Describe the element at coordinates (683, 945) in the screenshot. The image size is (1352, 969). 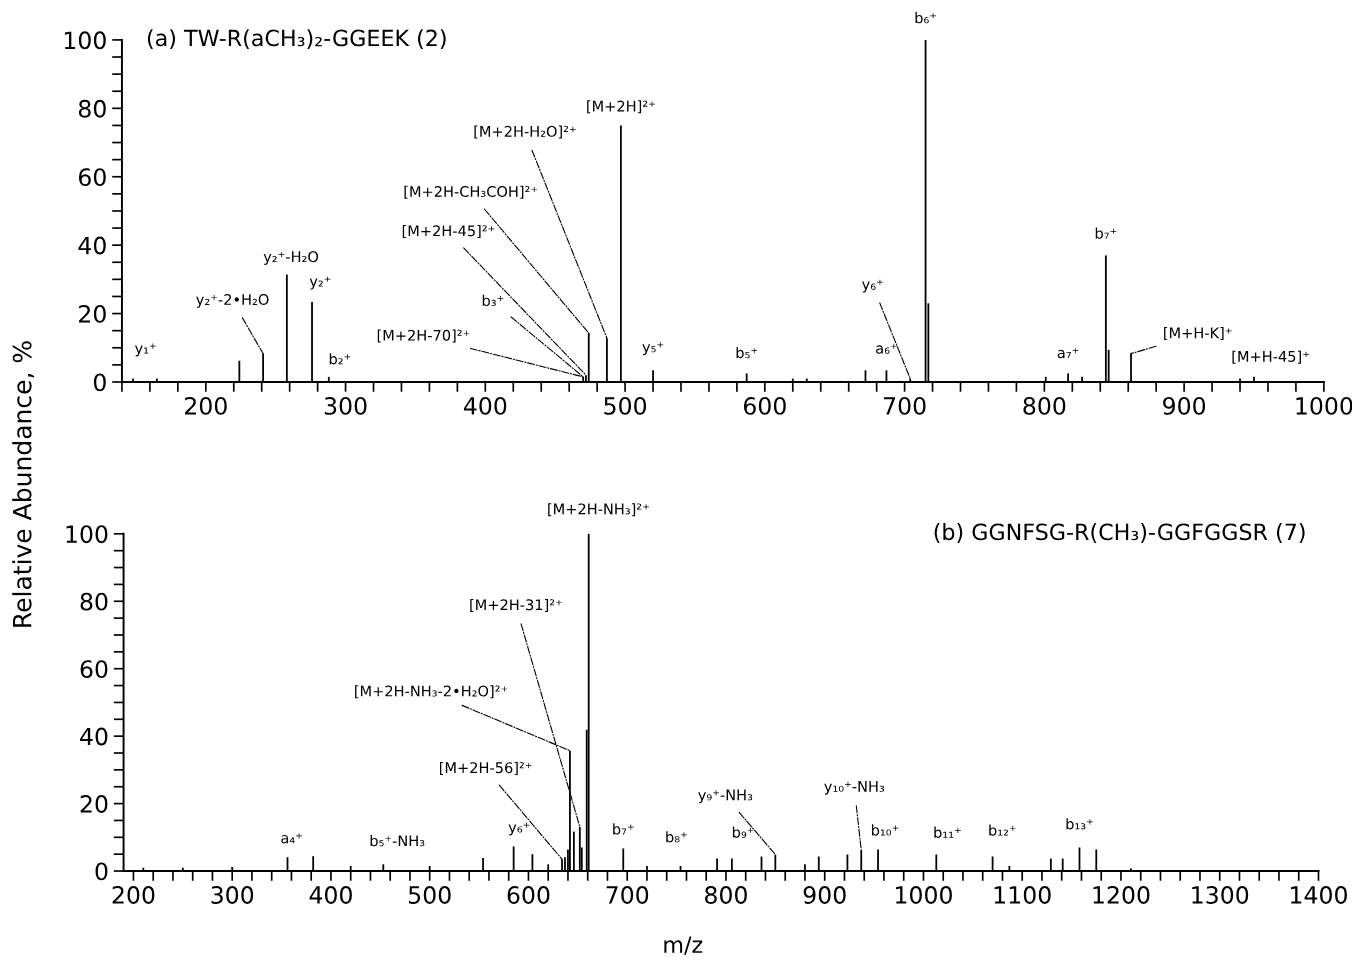
I see `x-axis-title: m/z` at that location.